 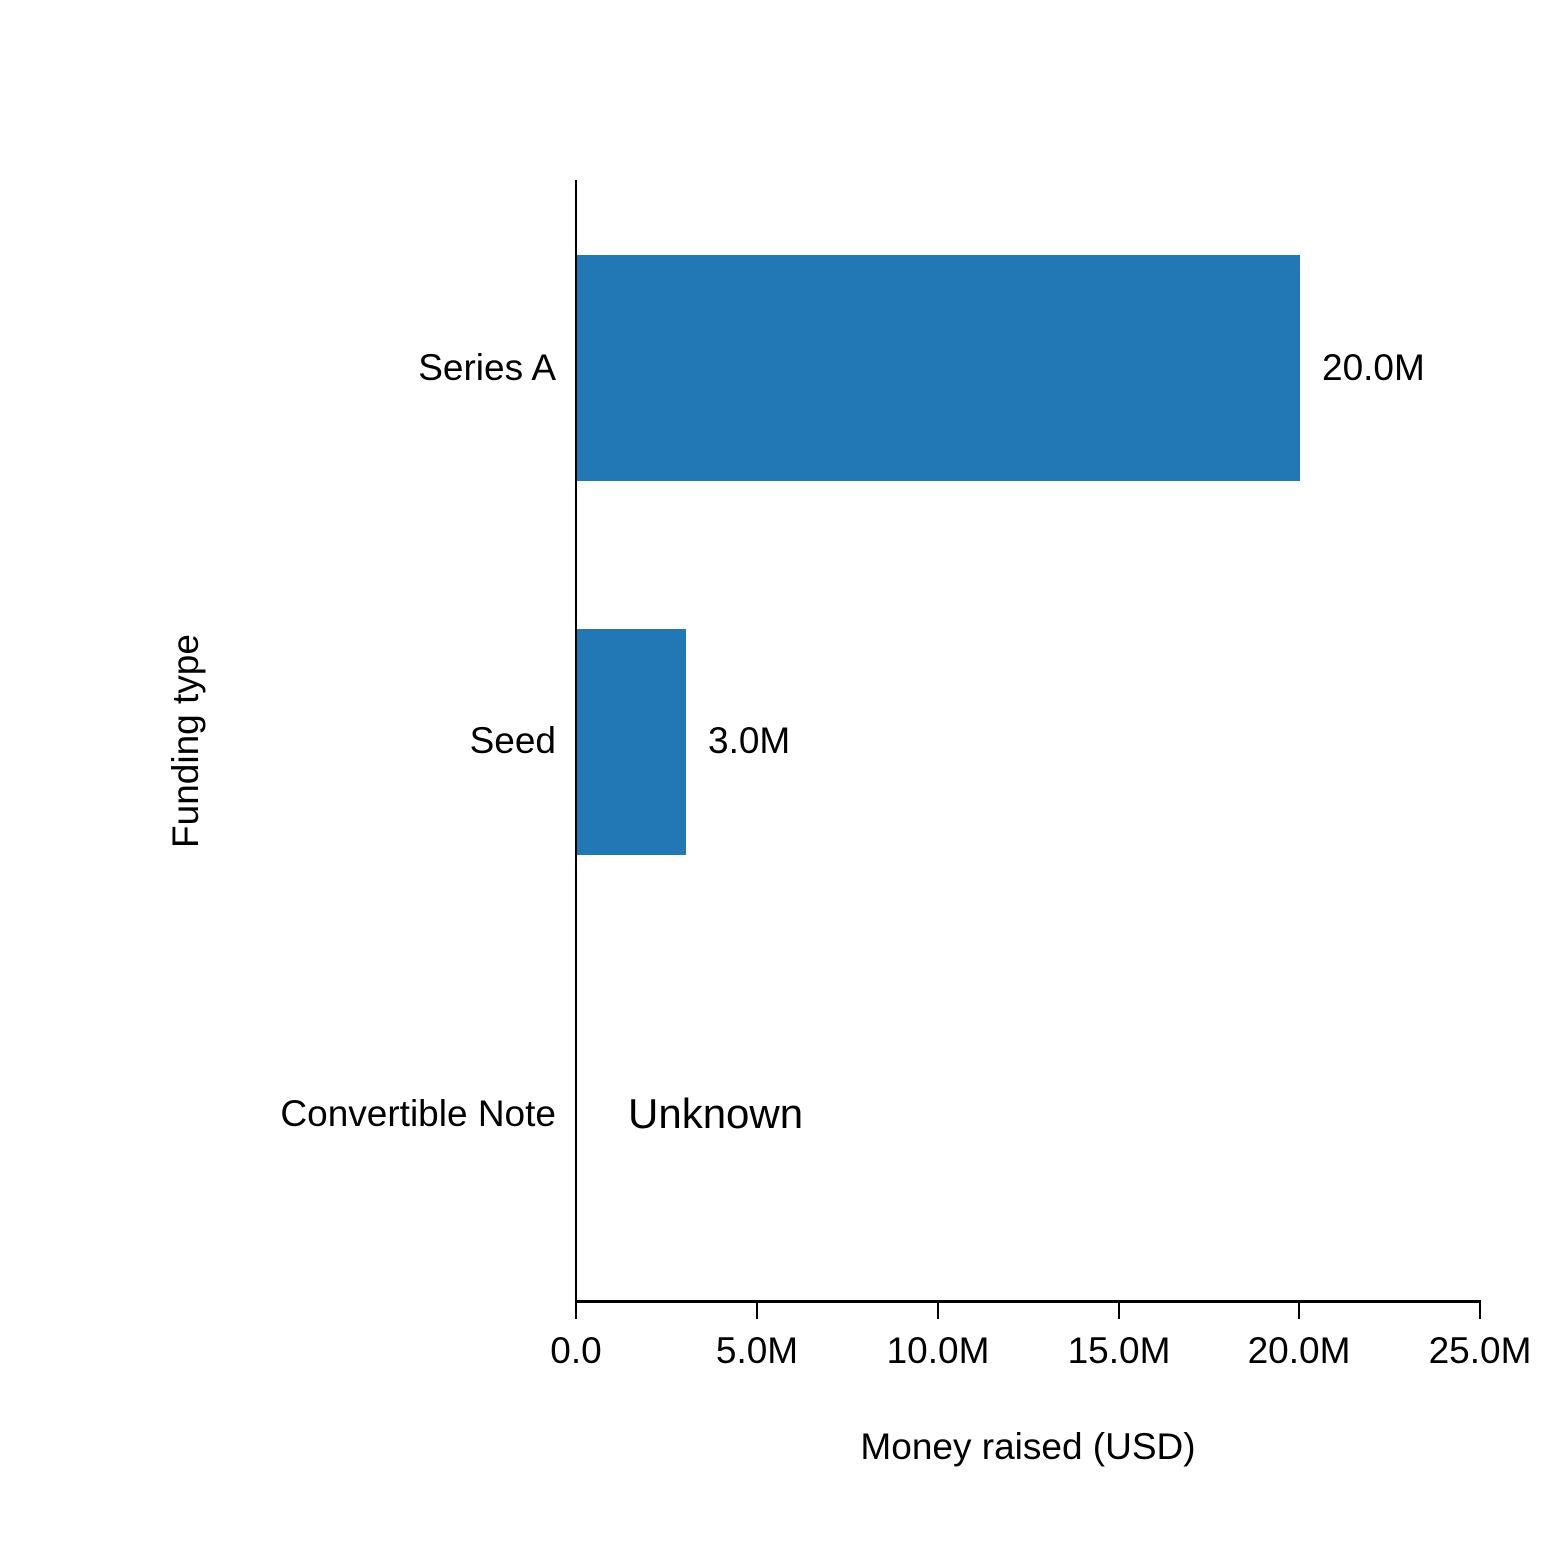 What do you see at coordinates (418, 1113) in the screenshot?
I see `category-label-convertible-note: Convertible Note` at bounding box center [418, 1113].